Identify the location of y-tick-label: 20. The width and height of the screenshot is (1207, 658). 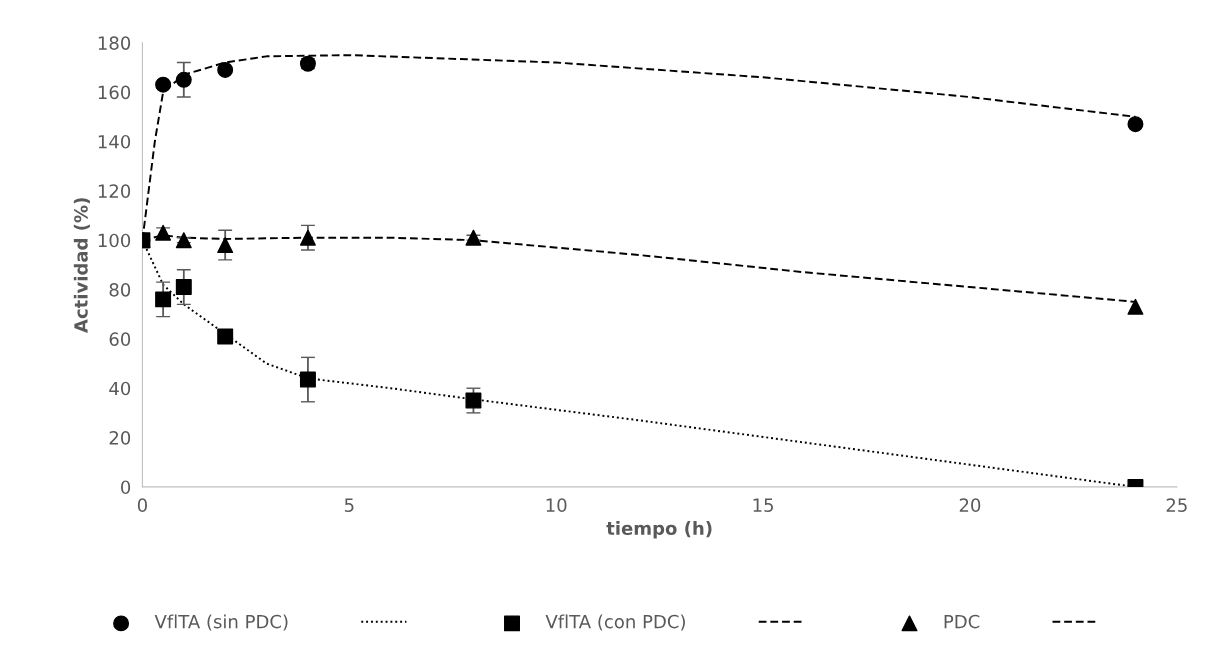
(120, 438).